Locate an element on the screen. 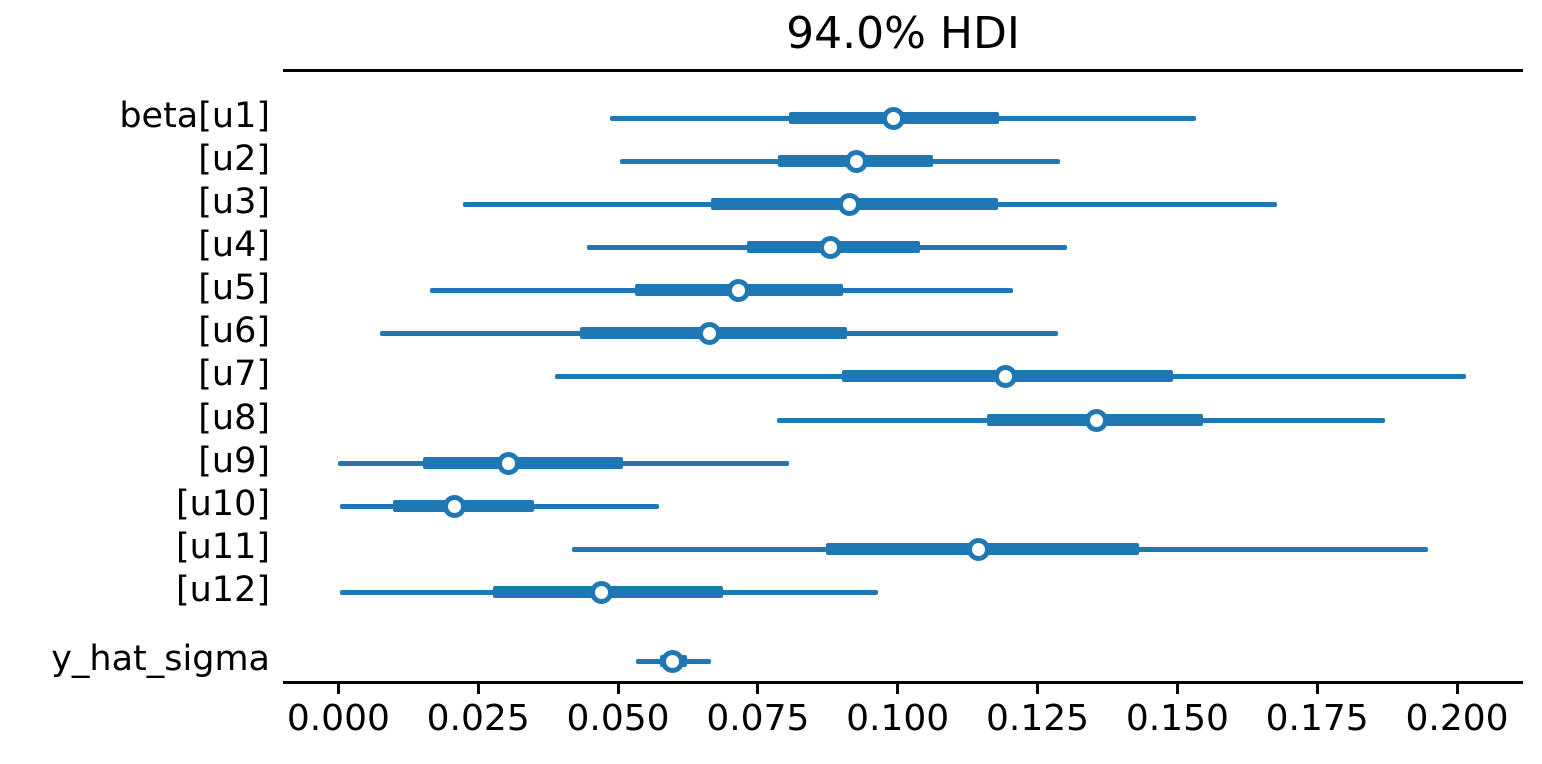 Image resolution: width=1542 pixels, height=764 pixels. row-label: [u4] is located at coordinates (234, 245).